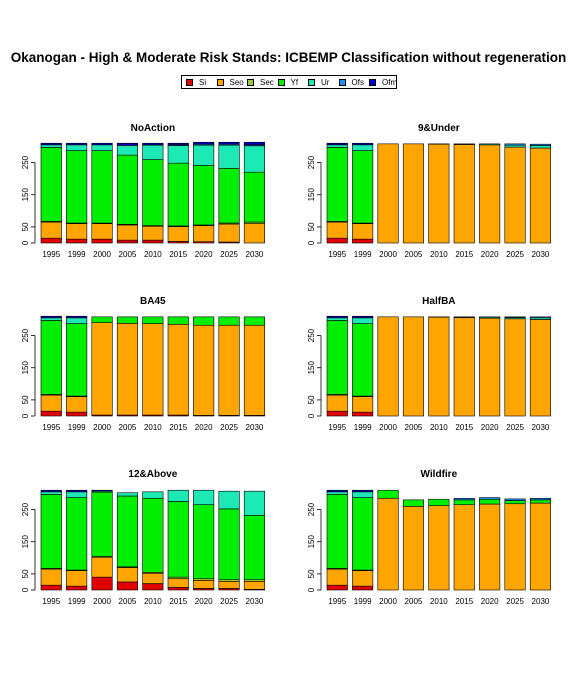 The image size is (577, 673). Describe the element at coordinates (204, 195) in the screenshot. I see `bar-segment-yf-2020` at that location.